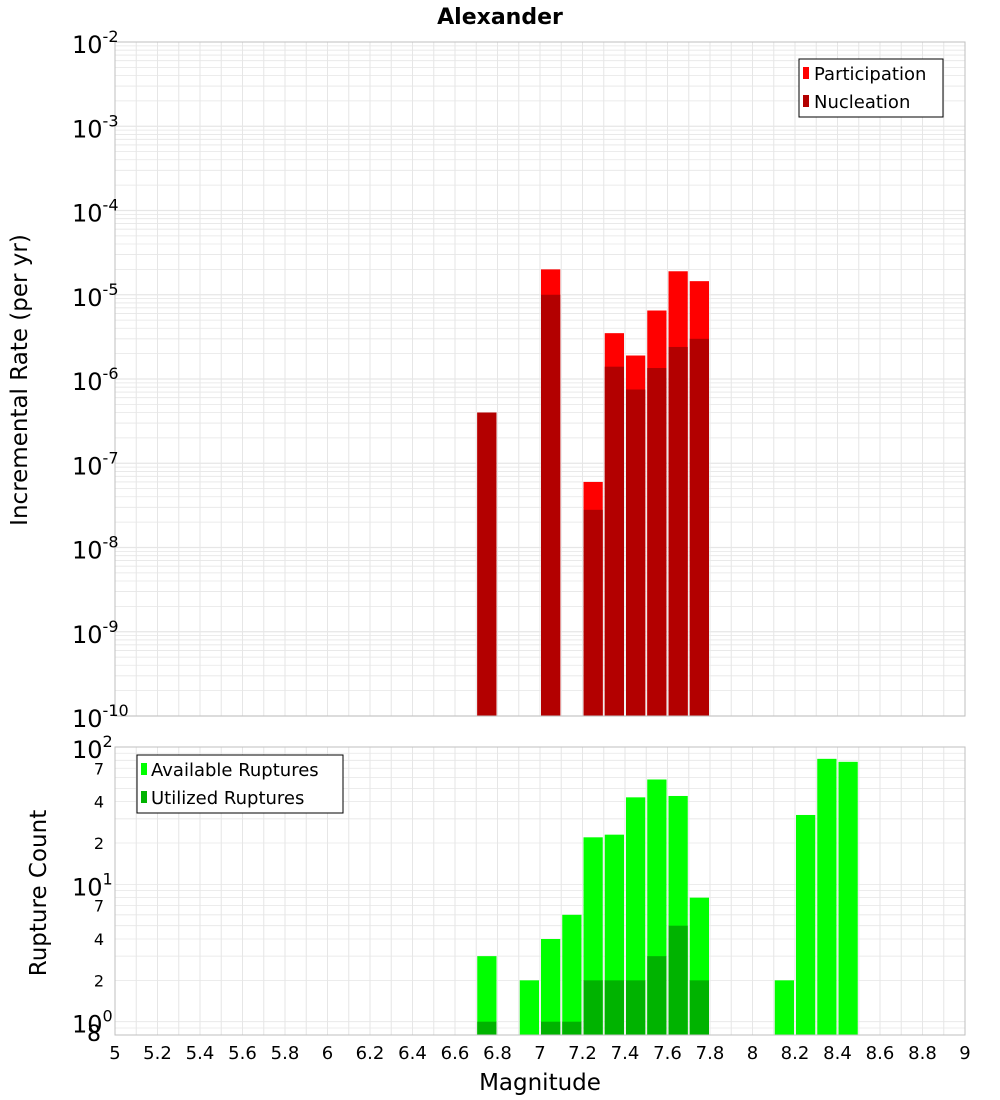  What do you see at coordinates (235, 770) in the screenshot?
I see `available-legend-label: Available Ruptures` at bounding box center [235, 770].